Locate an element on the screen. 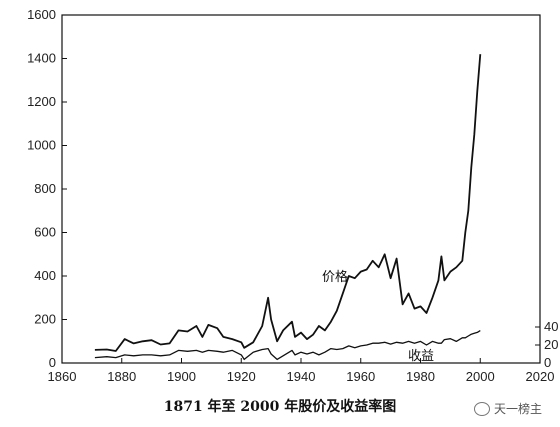 The width and height of the screenshot is (560, 427). right-tick-label: 20 is located at coordinates (551, 344).